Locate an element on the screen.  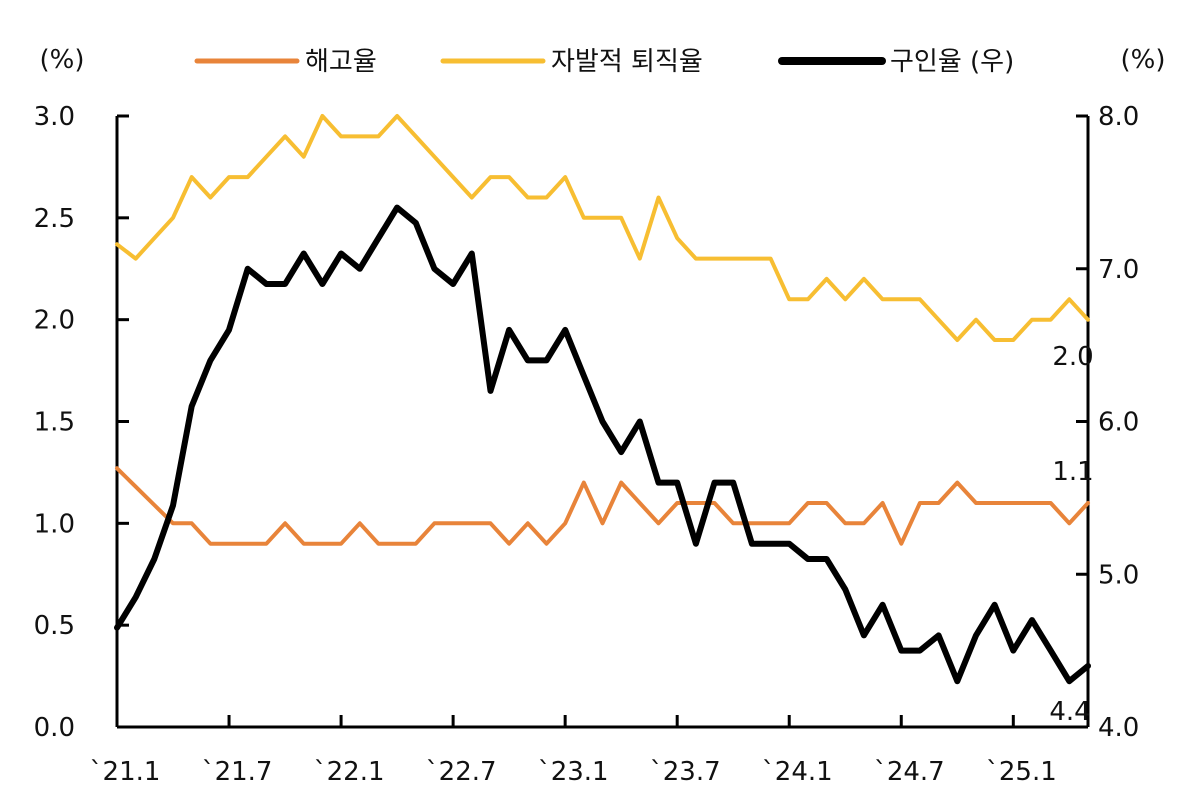
right-tick-label: 6.0 is located at coordinates (1118, 423).